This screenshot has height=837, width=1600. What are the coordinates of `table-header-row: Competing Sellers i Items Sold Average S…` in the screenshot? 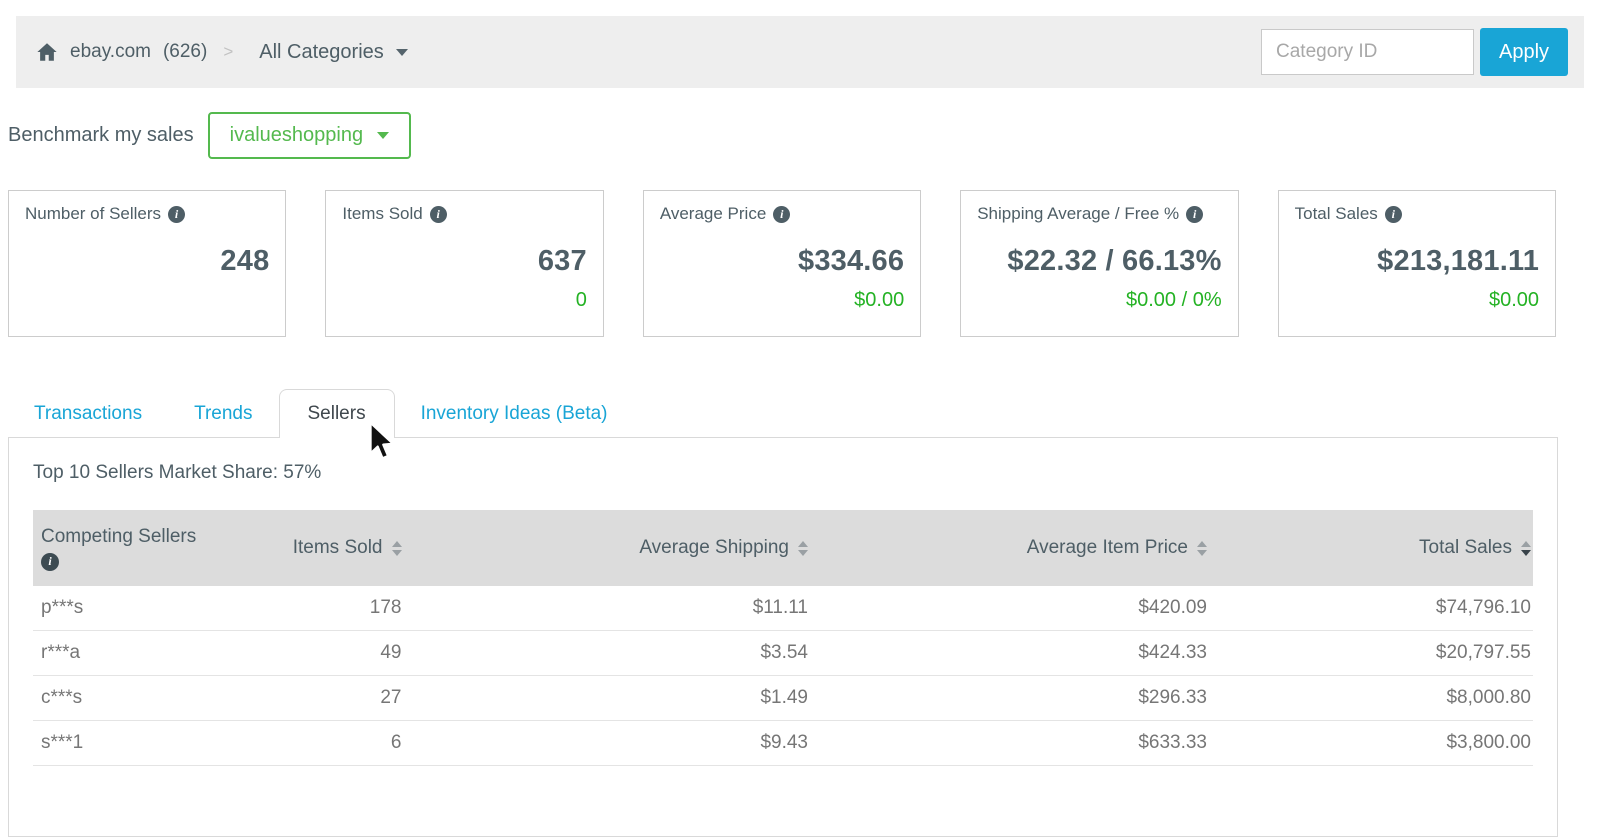 It's located at (783, 548).